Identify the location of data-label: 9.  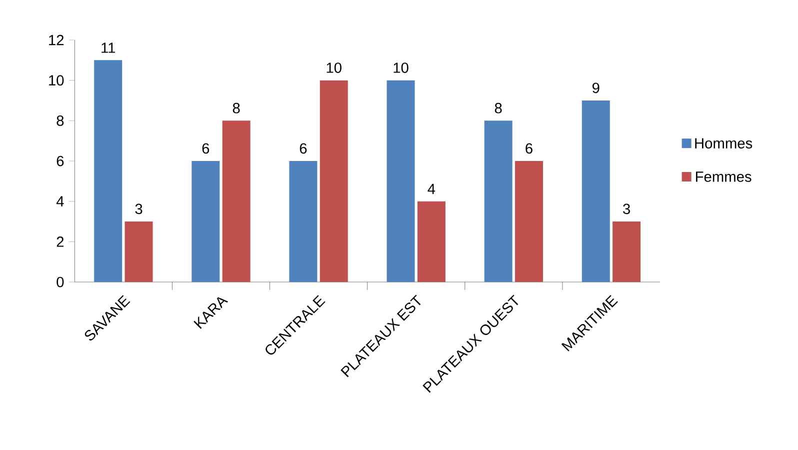
(596, 88).